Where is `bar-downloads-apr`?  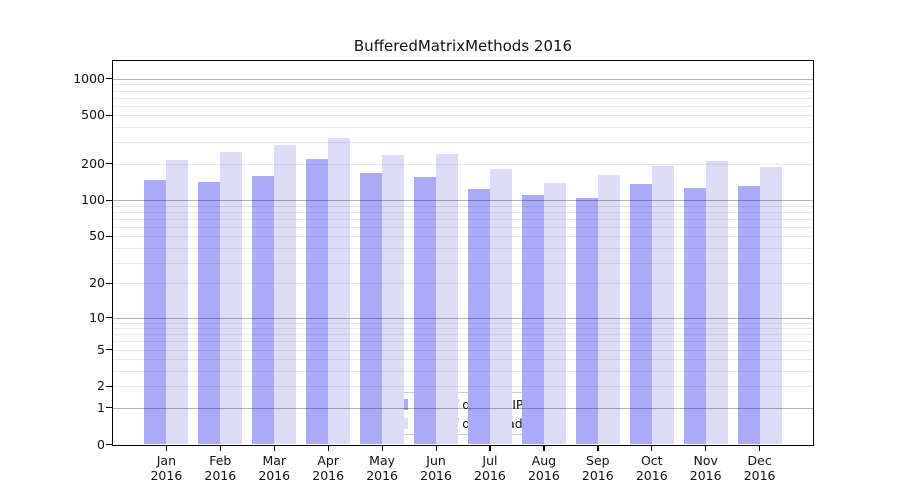
bar-downloads-apr is located at coordinates (339, 291).